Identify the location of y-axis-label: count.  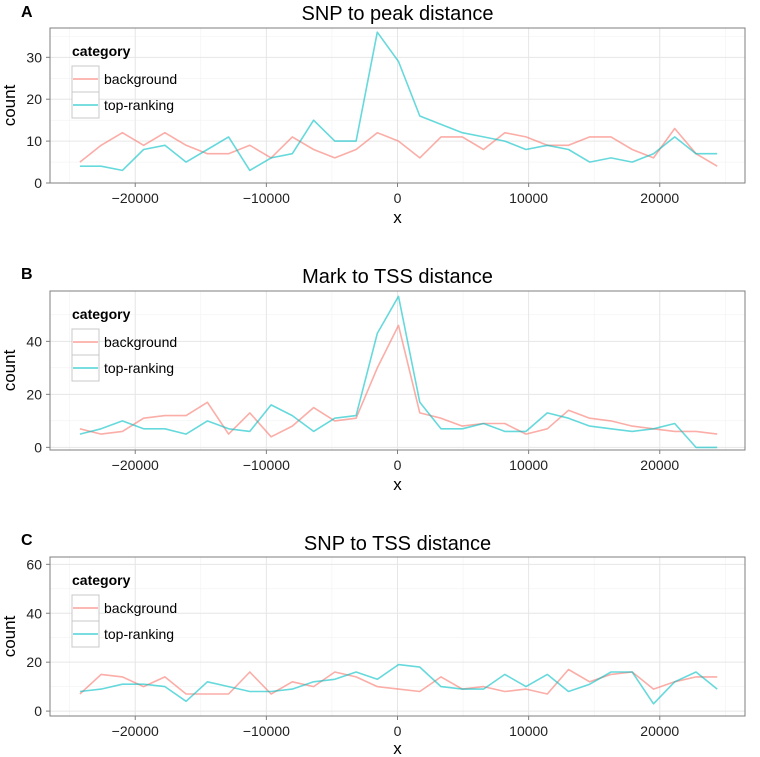
(9, 370).